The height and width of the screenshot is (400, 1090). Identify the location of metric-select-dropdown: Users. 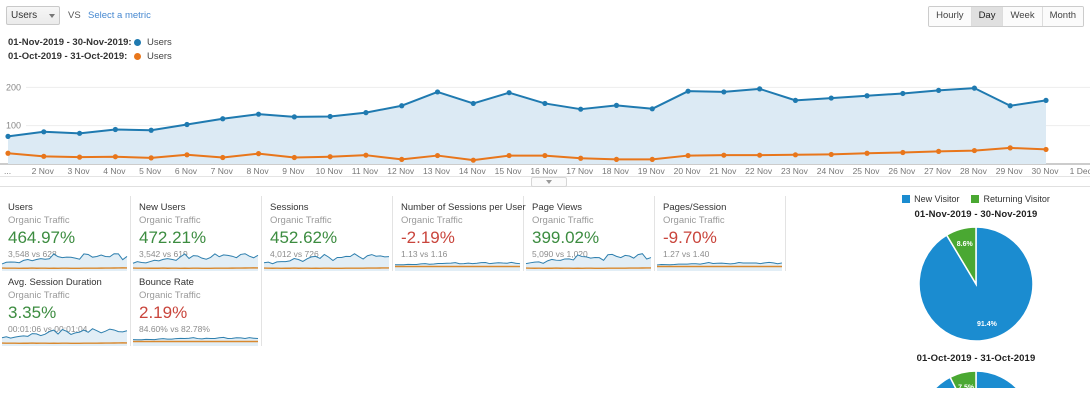
(33, 15).